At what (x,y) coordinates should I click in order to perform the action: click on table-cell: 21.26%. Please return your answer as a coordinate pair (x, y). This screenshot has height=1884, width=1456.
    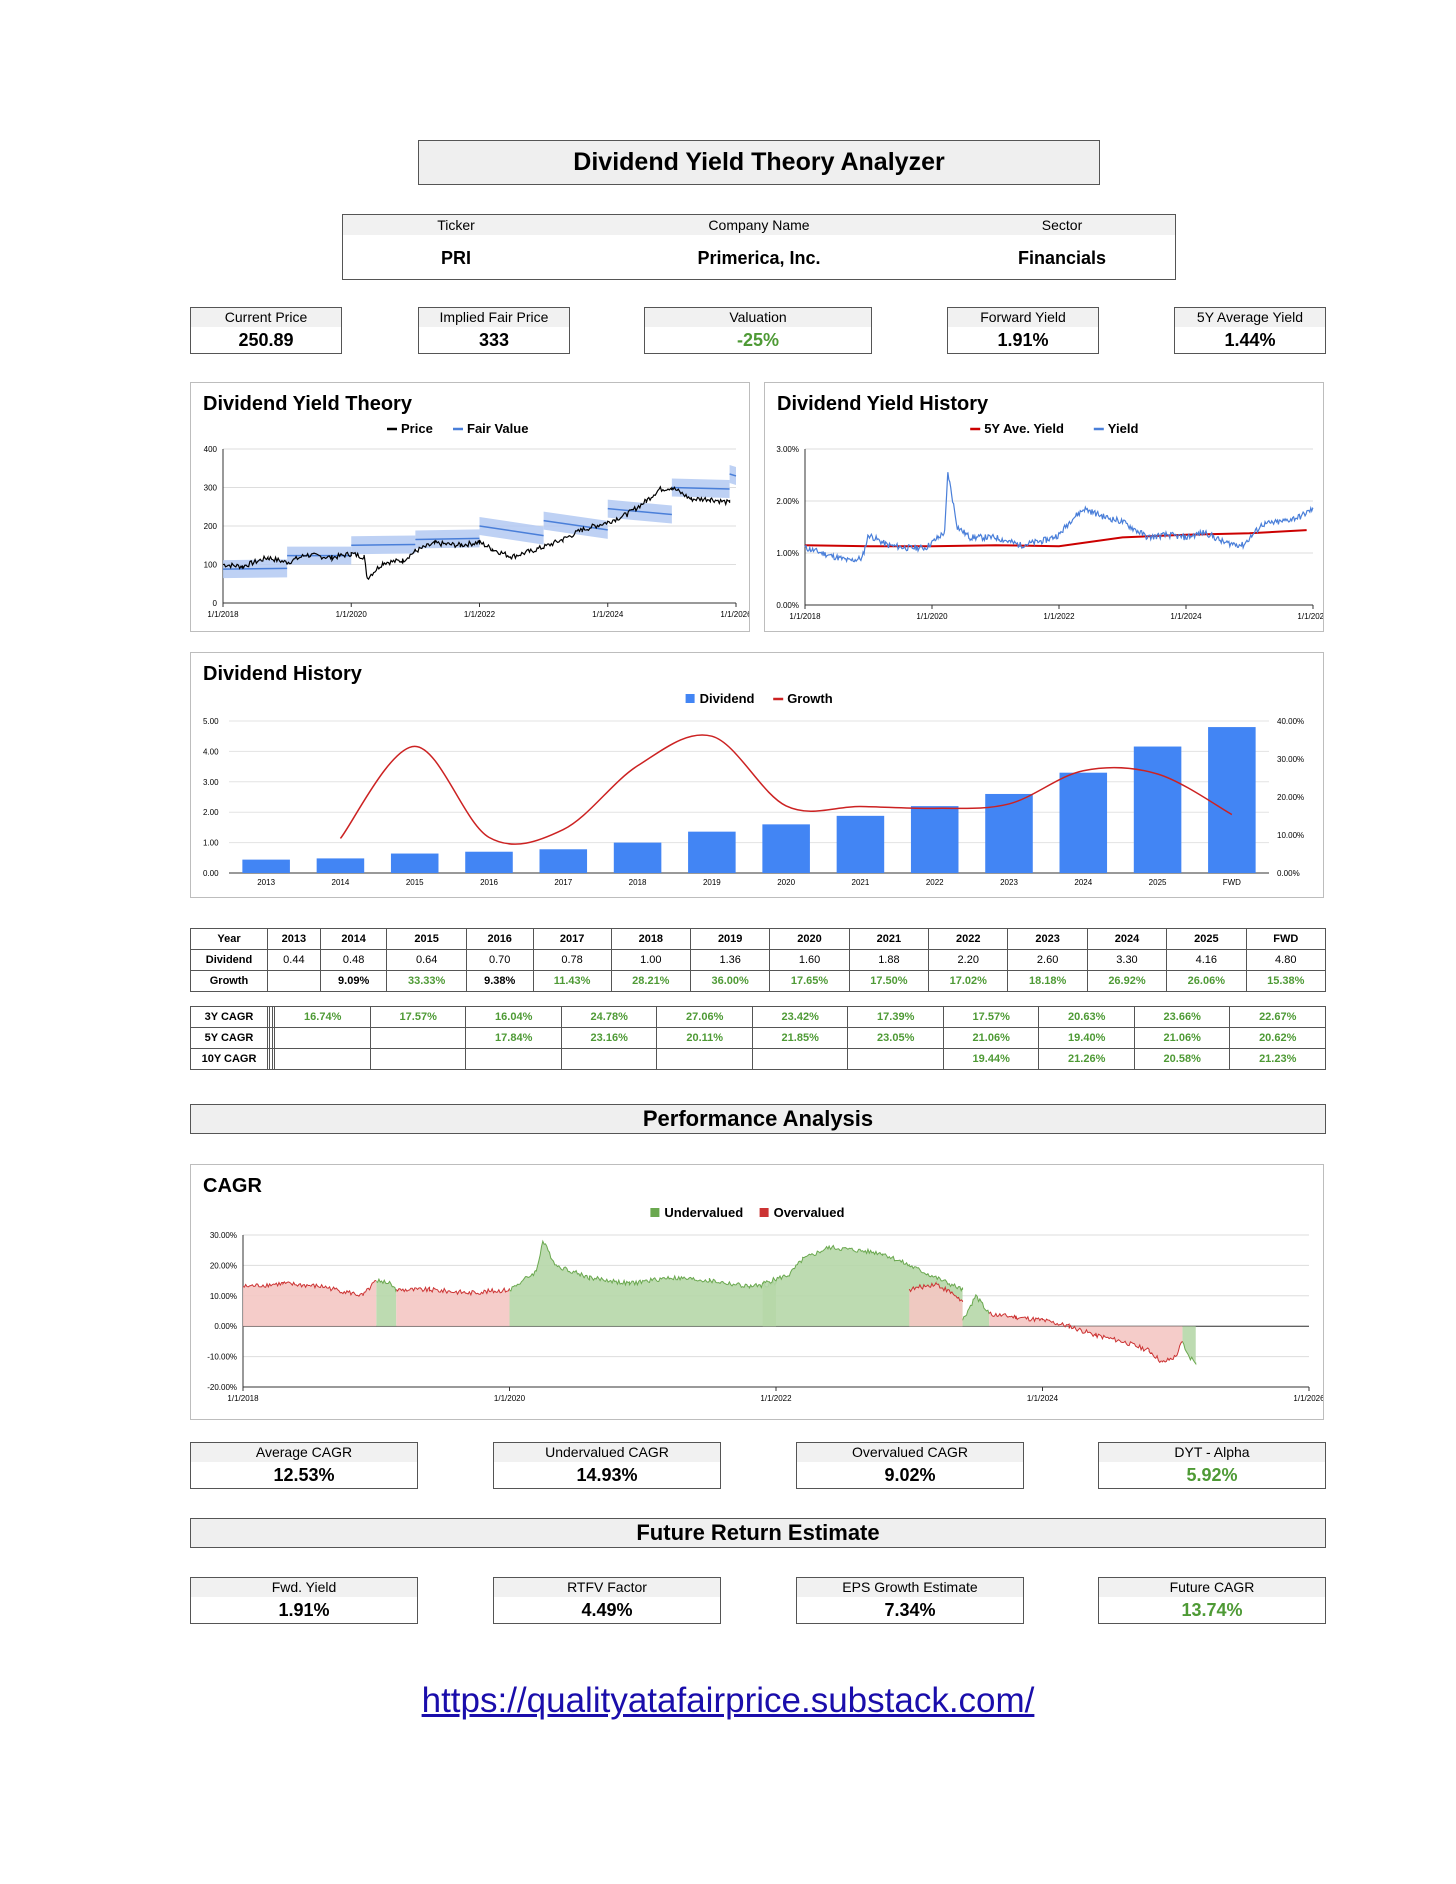
    Looking at the image, I should click on (1086, 1059).